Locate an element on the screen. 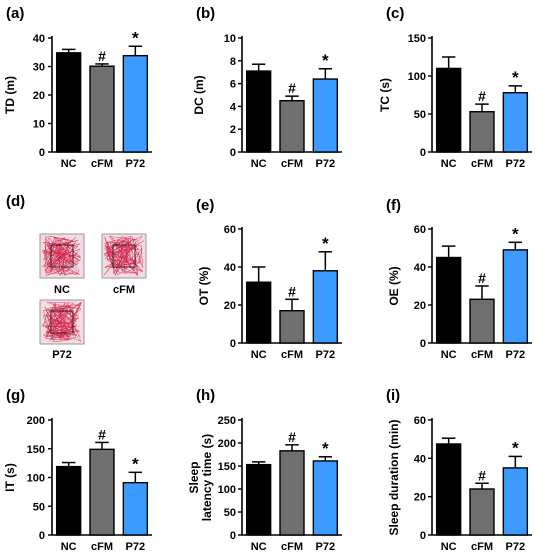  y-axis-label: TD (m) is located at coordinates (10, 95).